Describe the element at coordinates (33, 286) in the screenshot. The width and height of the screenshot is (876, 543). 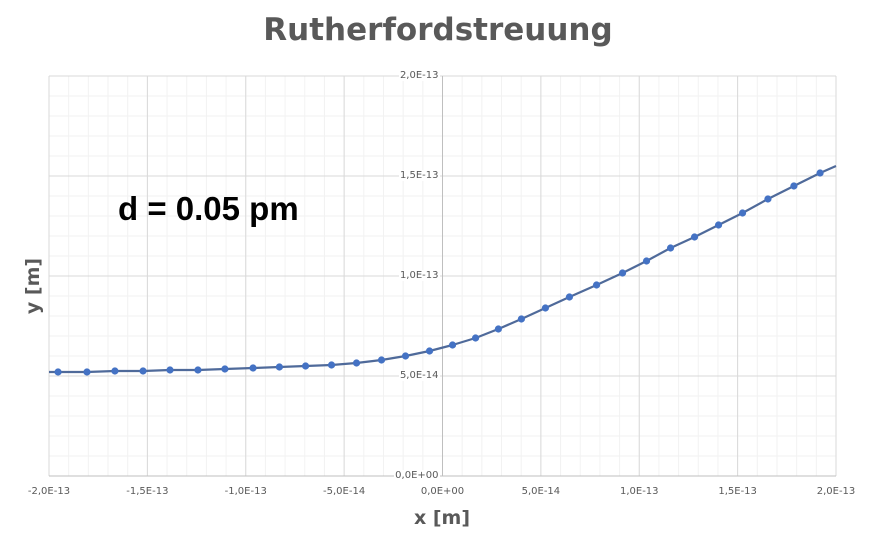
I see `y-axis-label: y [m]` at that location.